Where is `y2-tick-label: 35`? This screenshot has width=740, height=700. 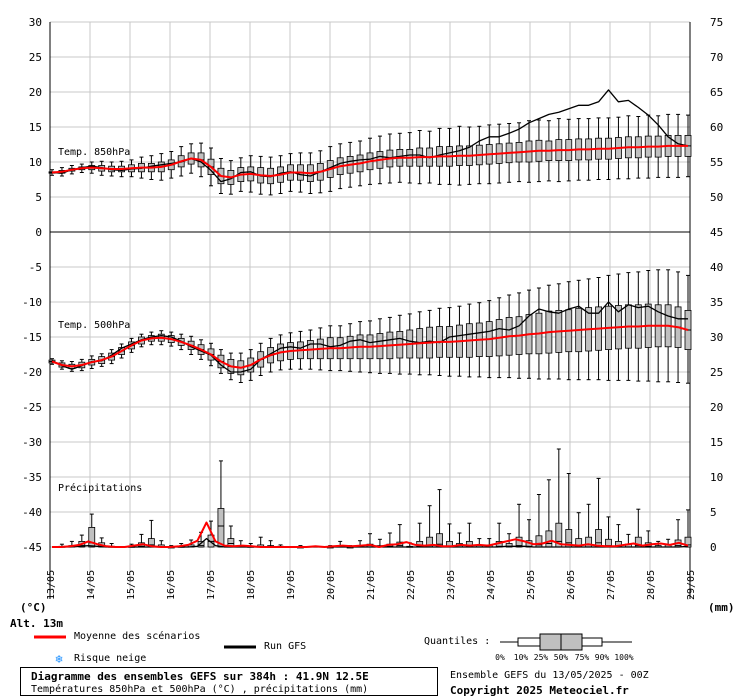 y2-tick-label: 35 is located at coordinates (716, 302).